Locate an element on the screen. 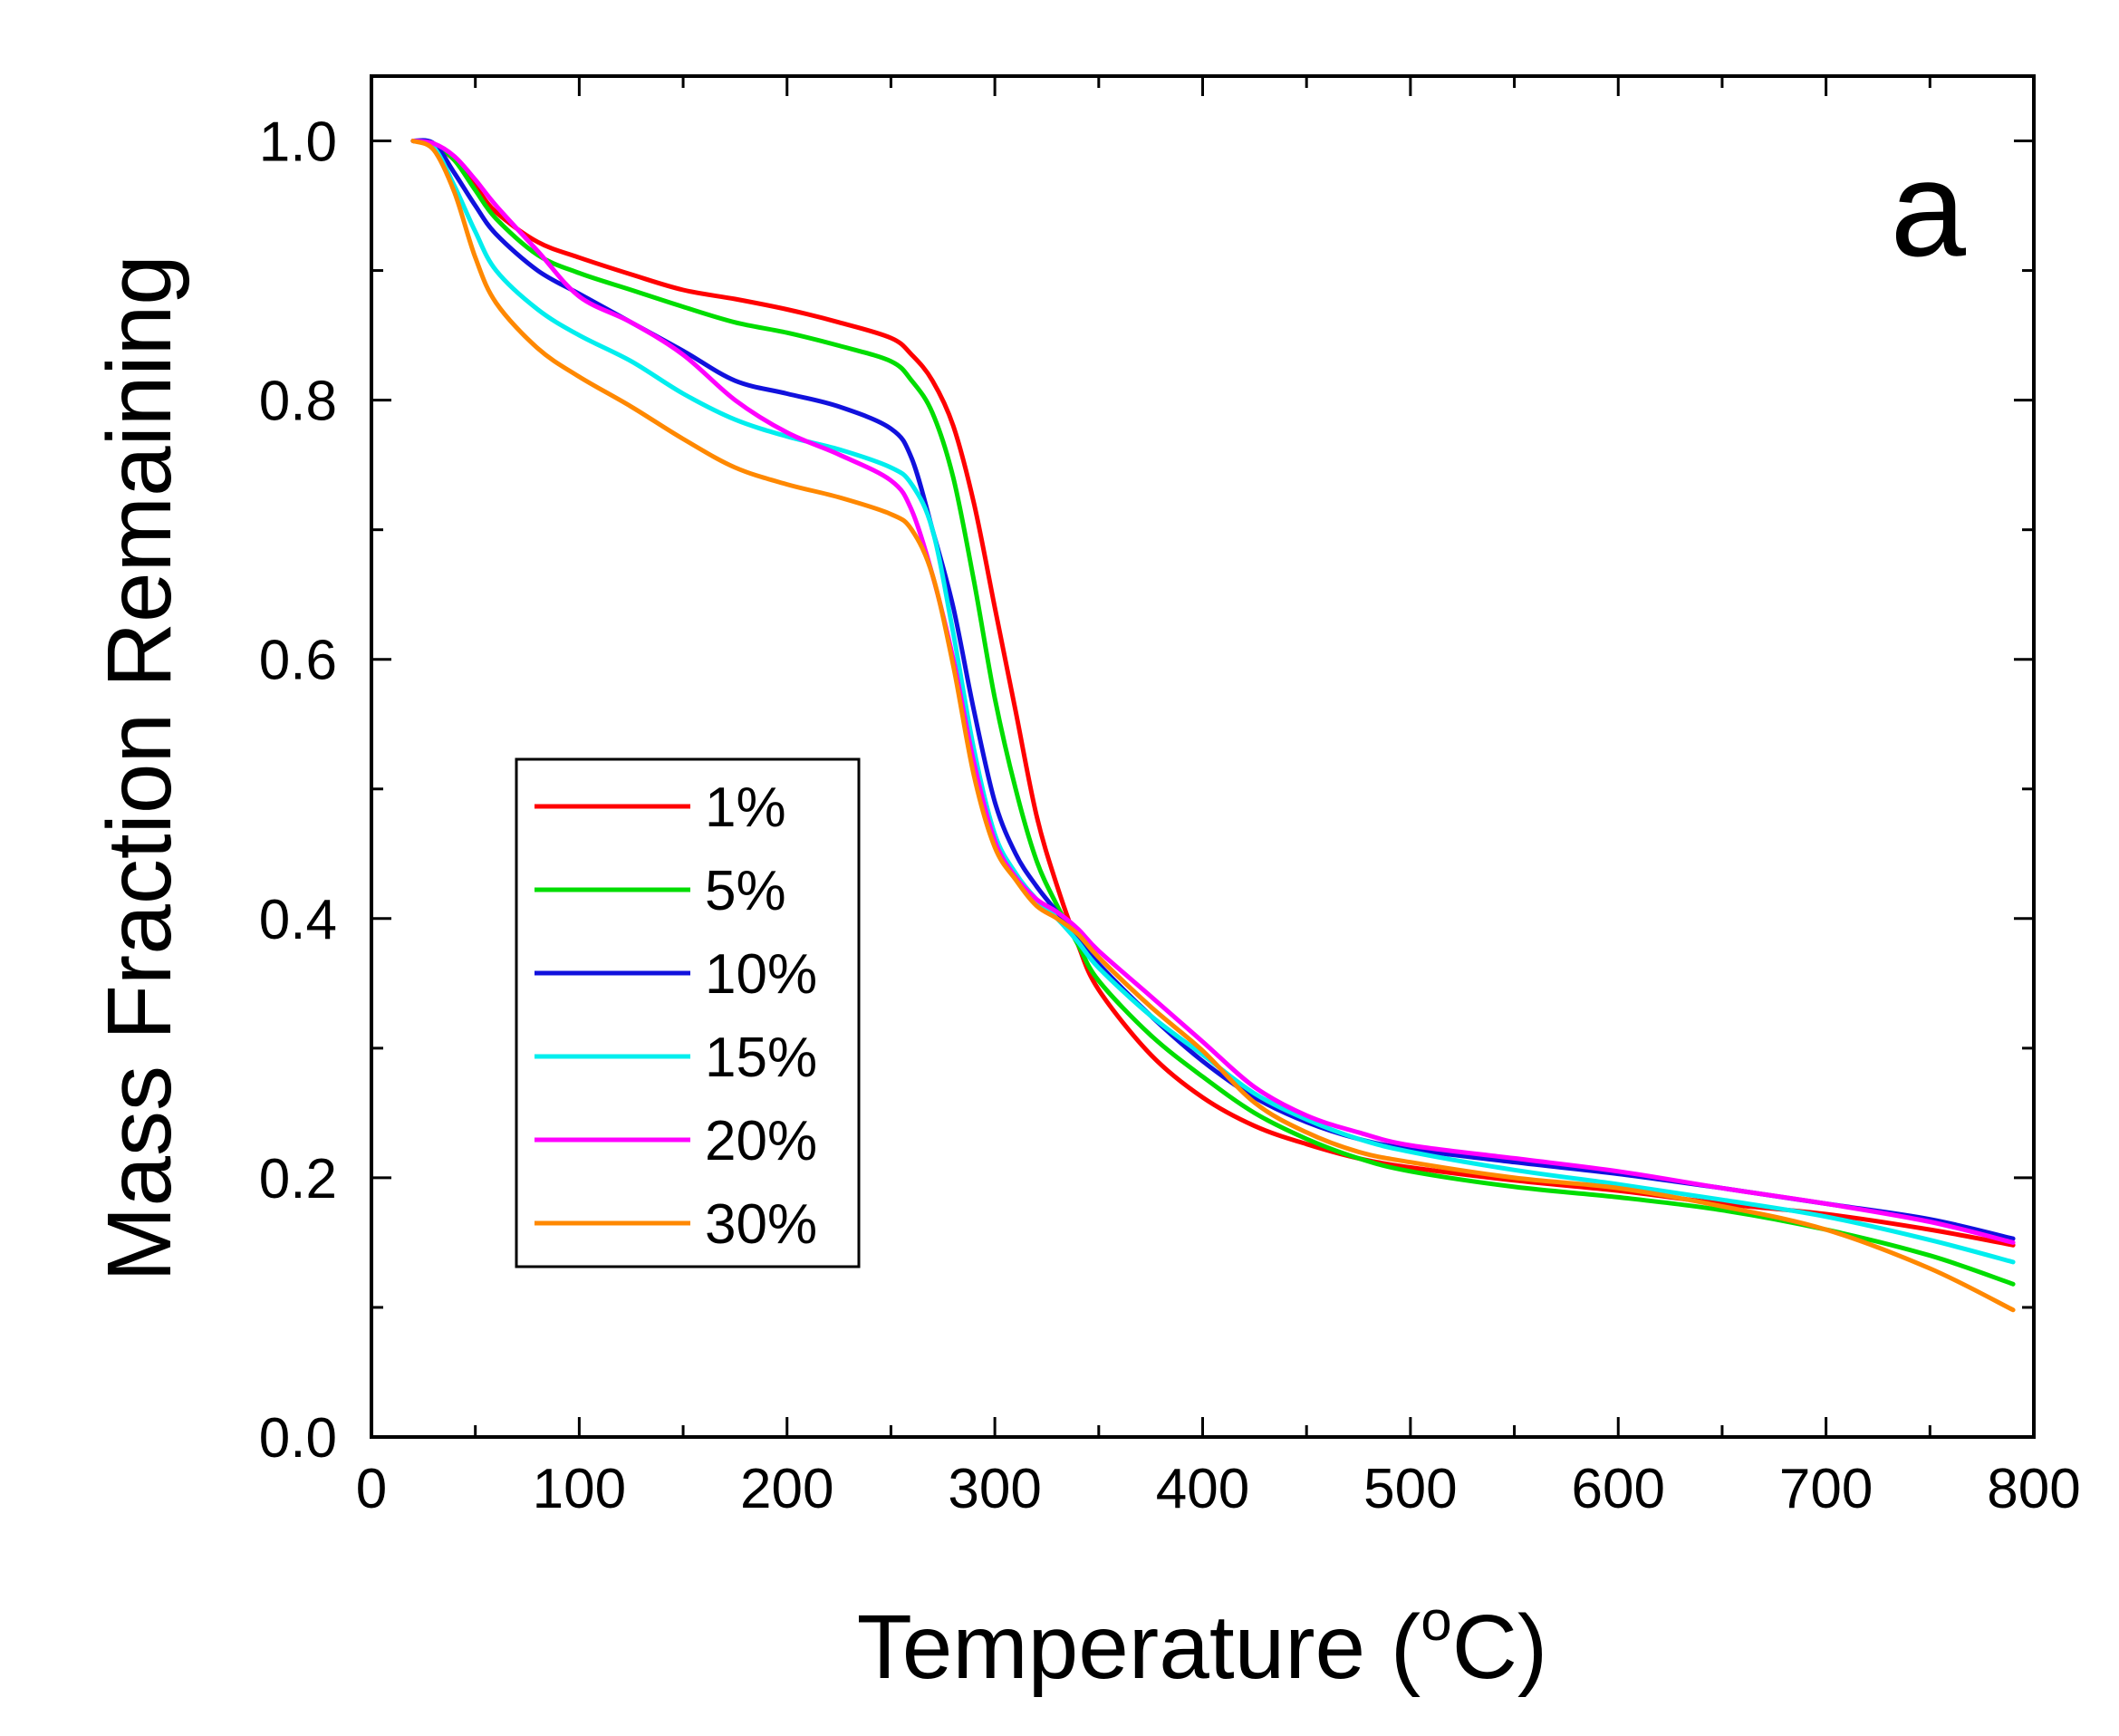 Image resolution: width=2119 pixels, height=1736 pixels. x-tick-labels: 0 100 200 300 400 500 600 700 800 is located at coordinates (1218, 1489).